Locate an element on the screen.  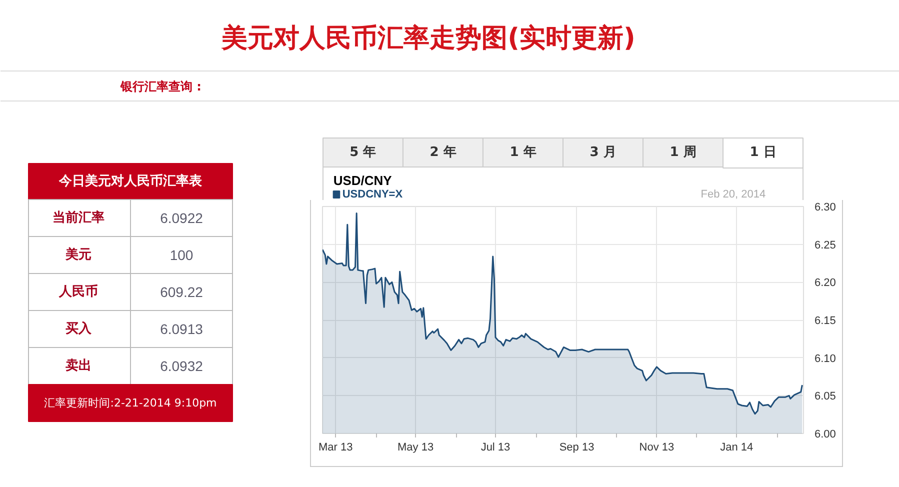
x-tick-label: Mar 13 is located at coordinates (335, 448).